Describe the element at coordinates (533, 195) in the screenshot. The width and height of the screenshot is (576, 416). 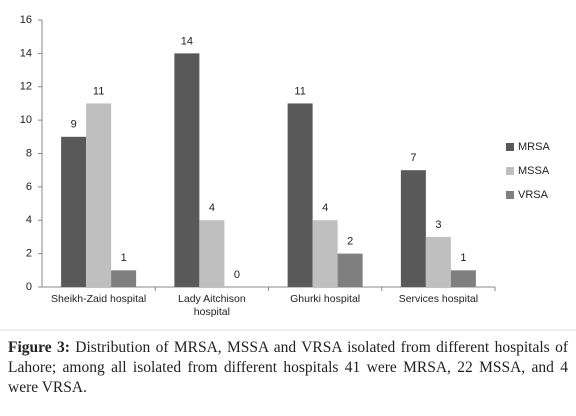
I see `legend-label: VRSA` at that location.